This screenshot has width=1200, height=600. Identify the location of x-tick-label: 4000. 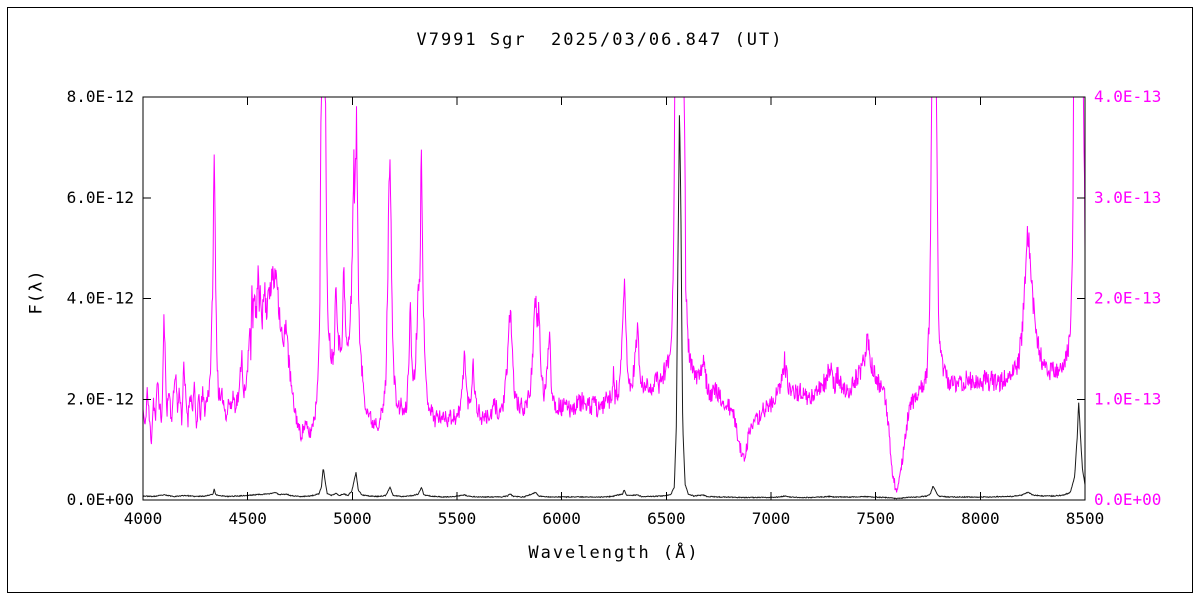
(143, 518).